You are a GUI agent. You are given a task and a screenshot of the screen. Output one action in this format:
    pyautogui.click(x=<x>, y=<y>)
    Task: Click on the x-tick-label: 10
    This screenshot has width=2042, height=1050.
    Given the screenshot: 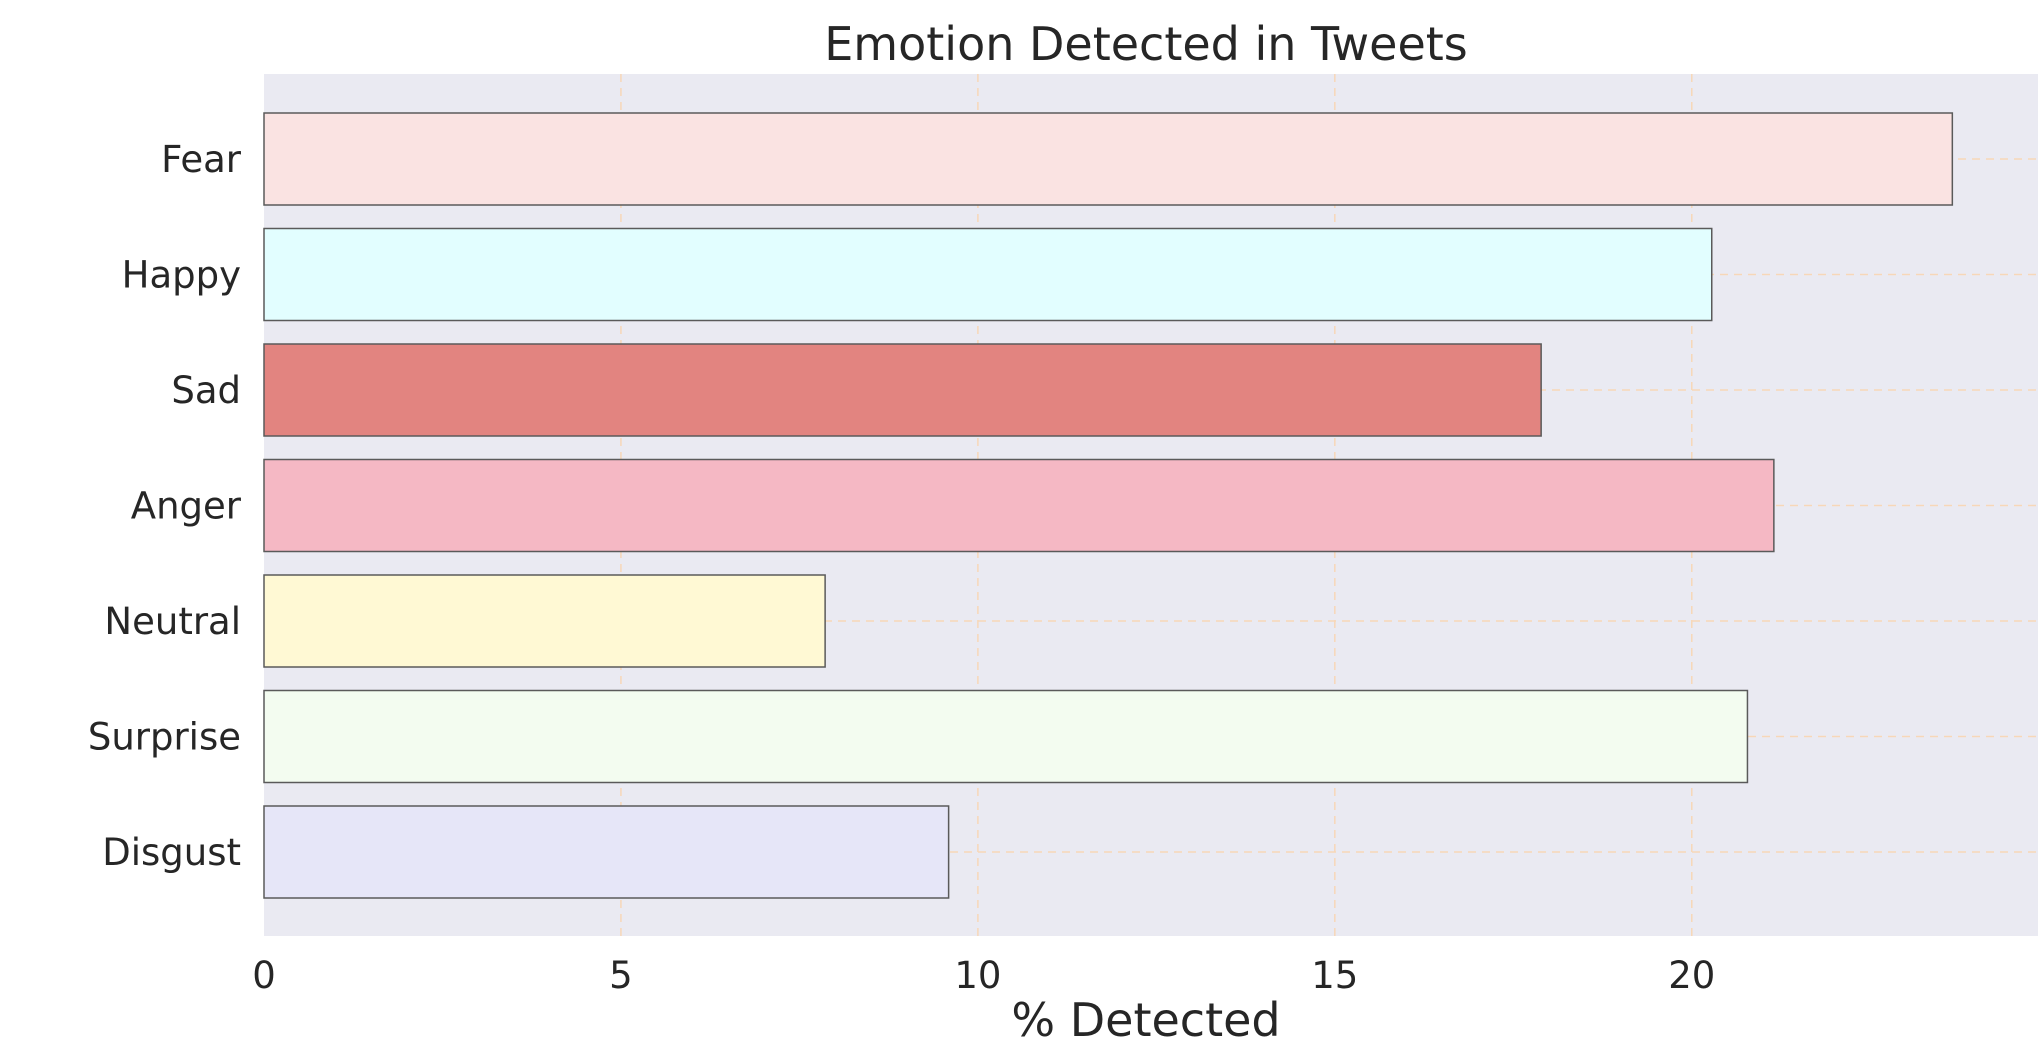 What is the action you would take?
    pyautogui.click(x=977, y=975)
    